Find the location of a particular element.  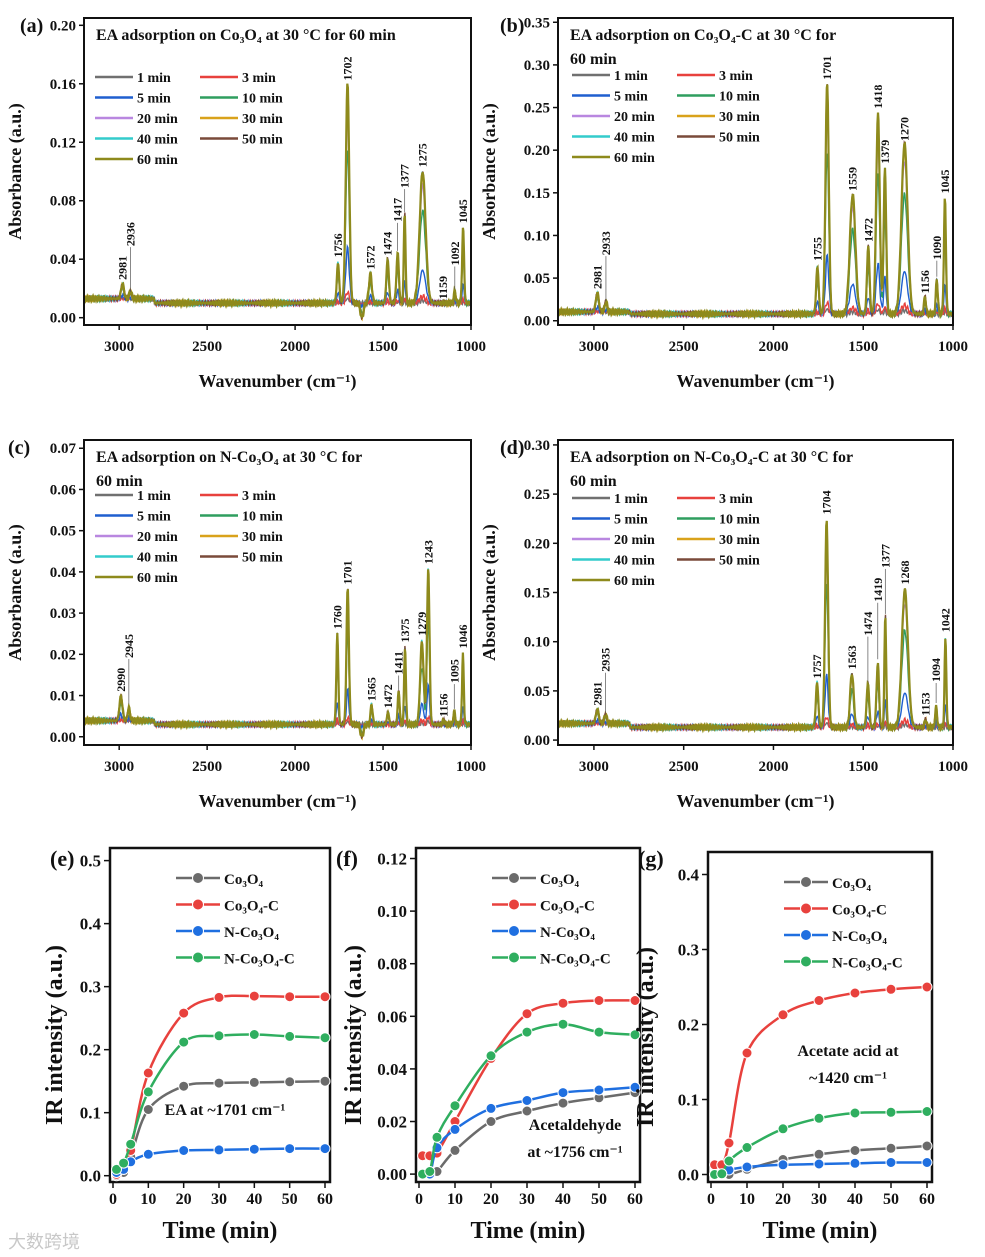

y-tick-label: 0.07 is located at coordinates (63, 449).